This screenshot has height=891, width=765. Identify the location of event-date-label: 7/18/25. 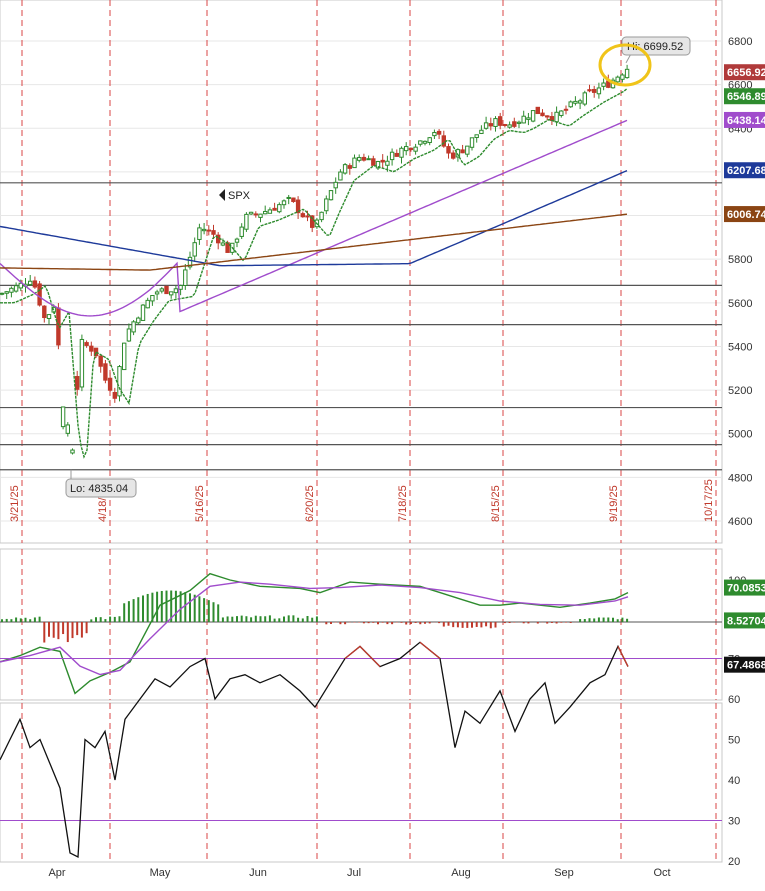
(403, 503).